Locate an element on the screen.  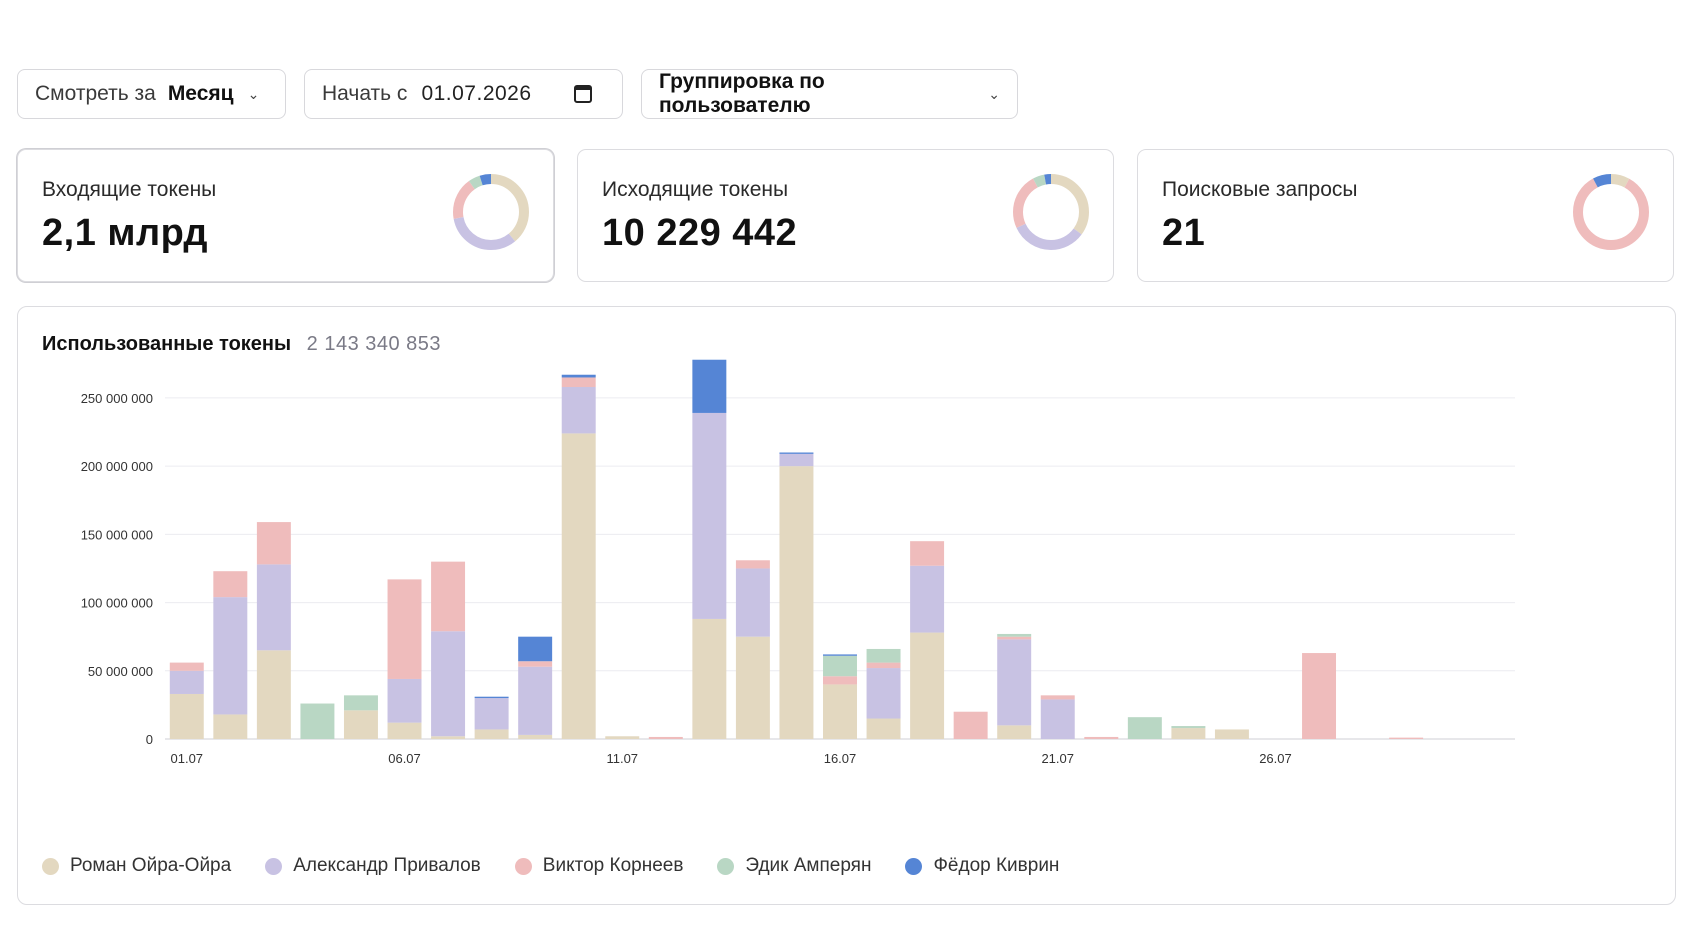
chevron-down-icon: ⌄ is located at coordinates (253, 93).